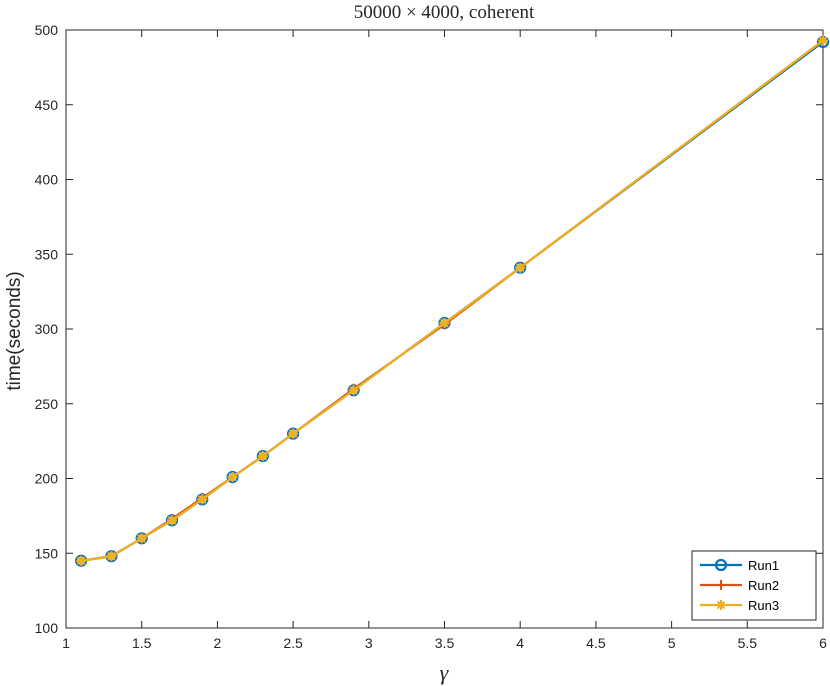 The width and height of the screenshot is (830, 686). What do you see at coordinates (721, 565) in the screenshot?
I see `data-point-run1` at bounding box center [721, 565].